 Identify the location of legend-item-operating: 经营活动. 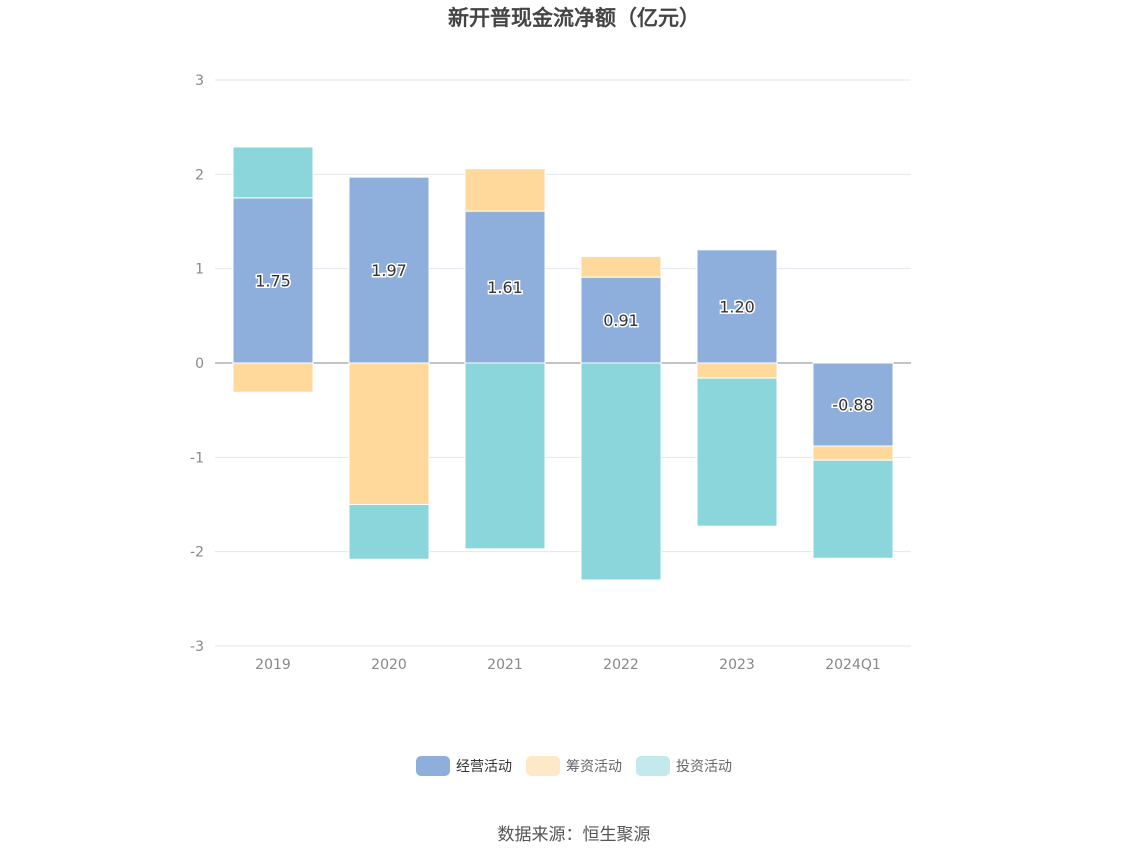
(464, 766).